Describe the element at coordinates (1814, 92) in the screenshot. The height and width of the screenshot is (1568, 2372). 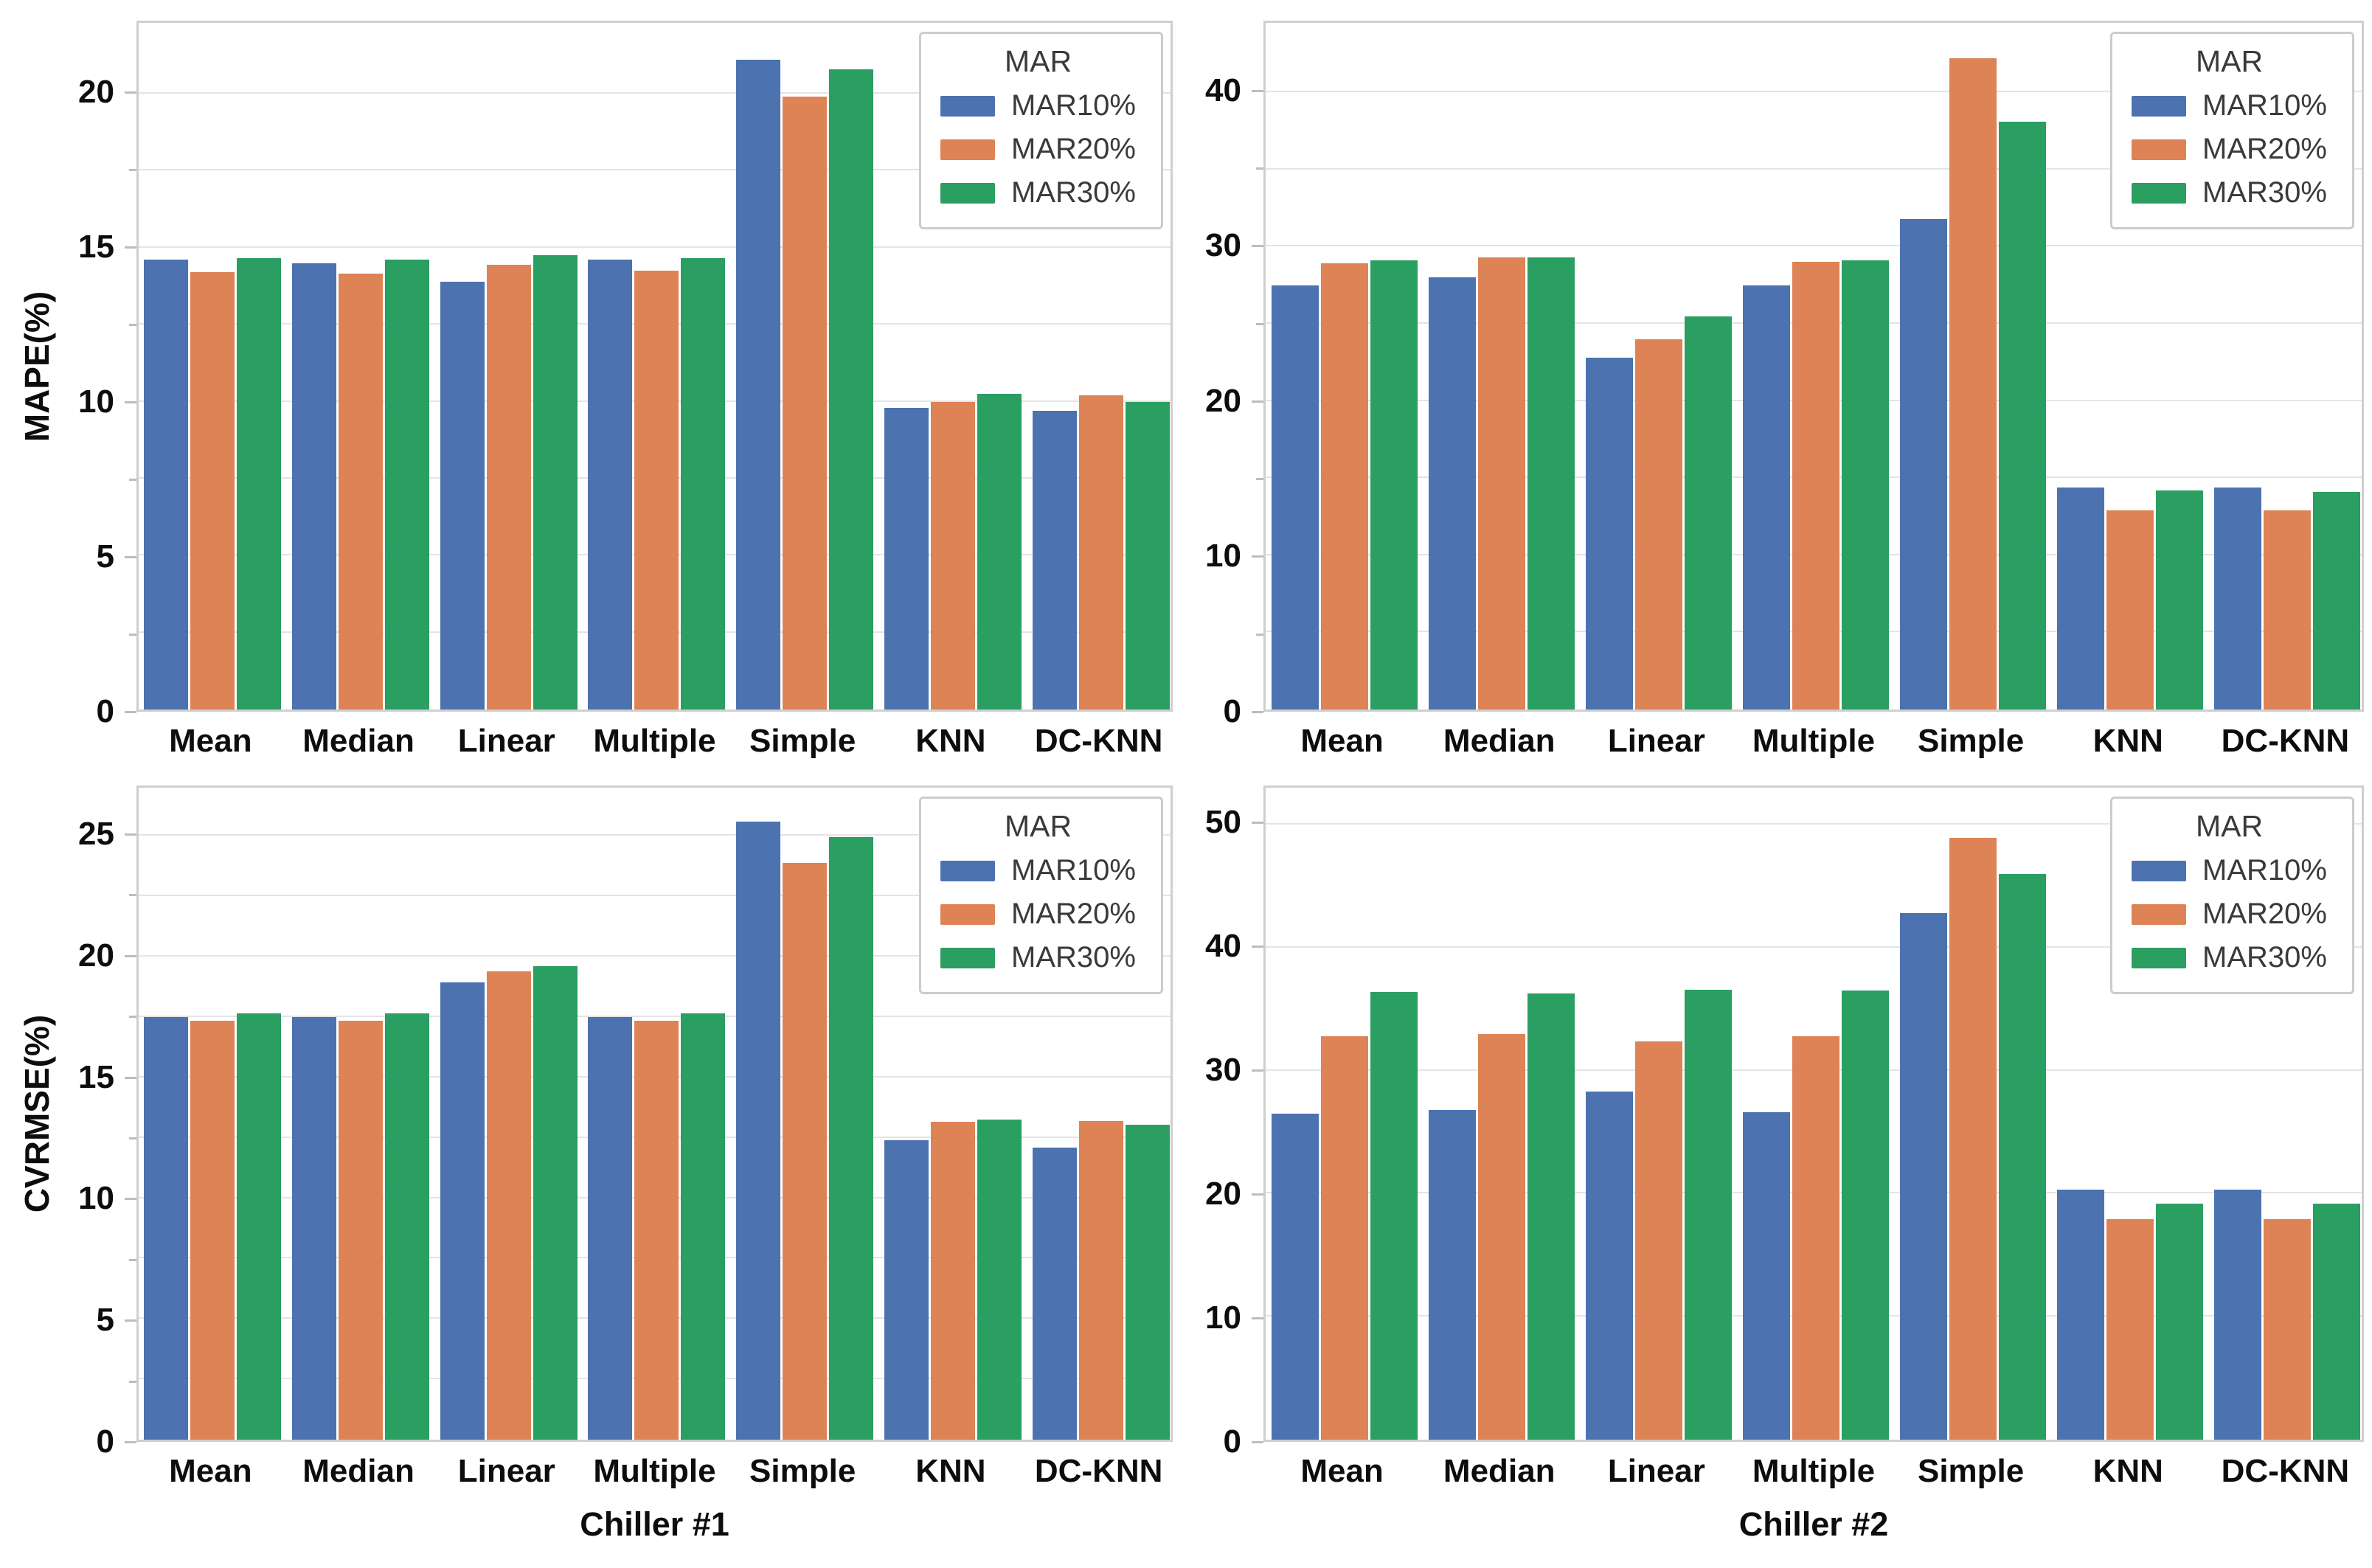
I see `gridline-y40` at that location.